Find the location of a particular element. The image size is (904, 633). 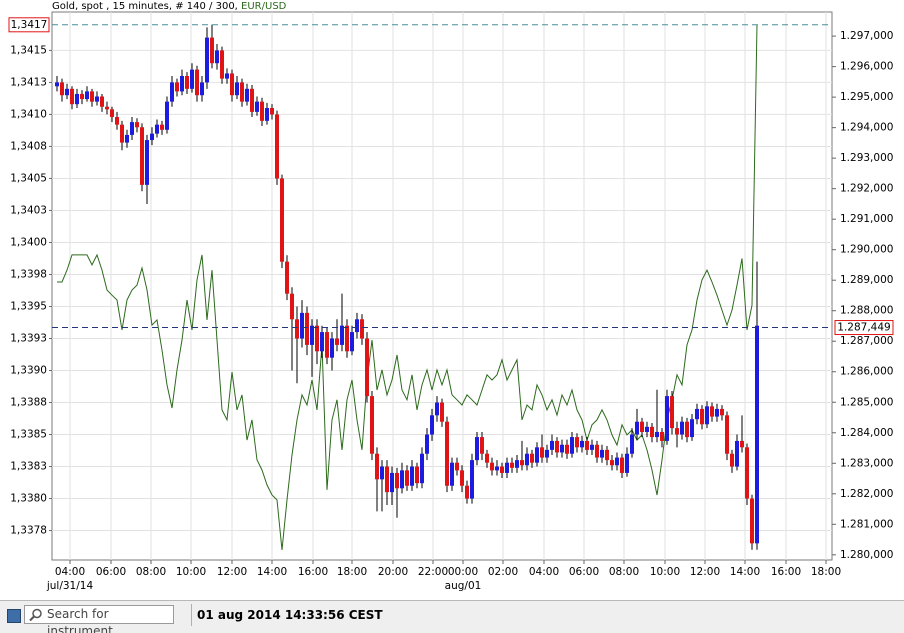

y-tick-label: 1,3395 is located at coordinates (28, 306).